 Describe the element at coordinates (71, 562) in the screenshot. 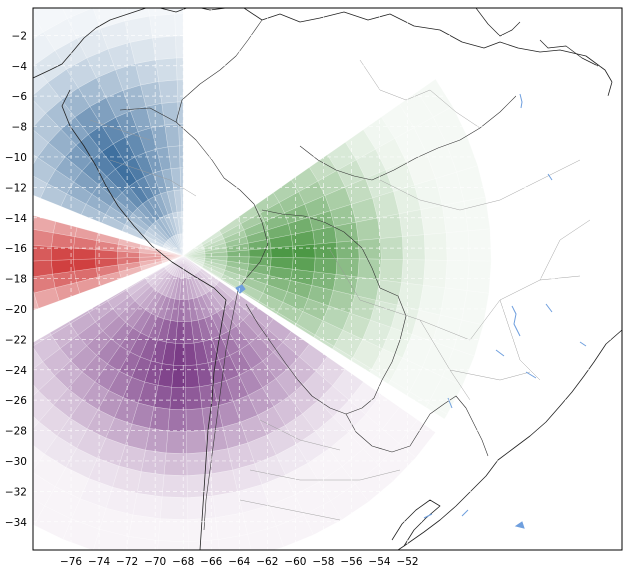

I see `x-tick-label: −76` at that location.